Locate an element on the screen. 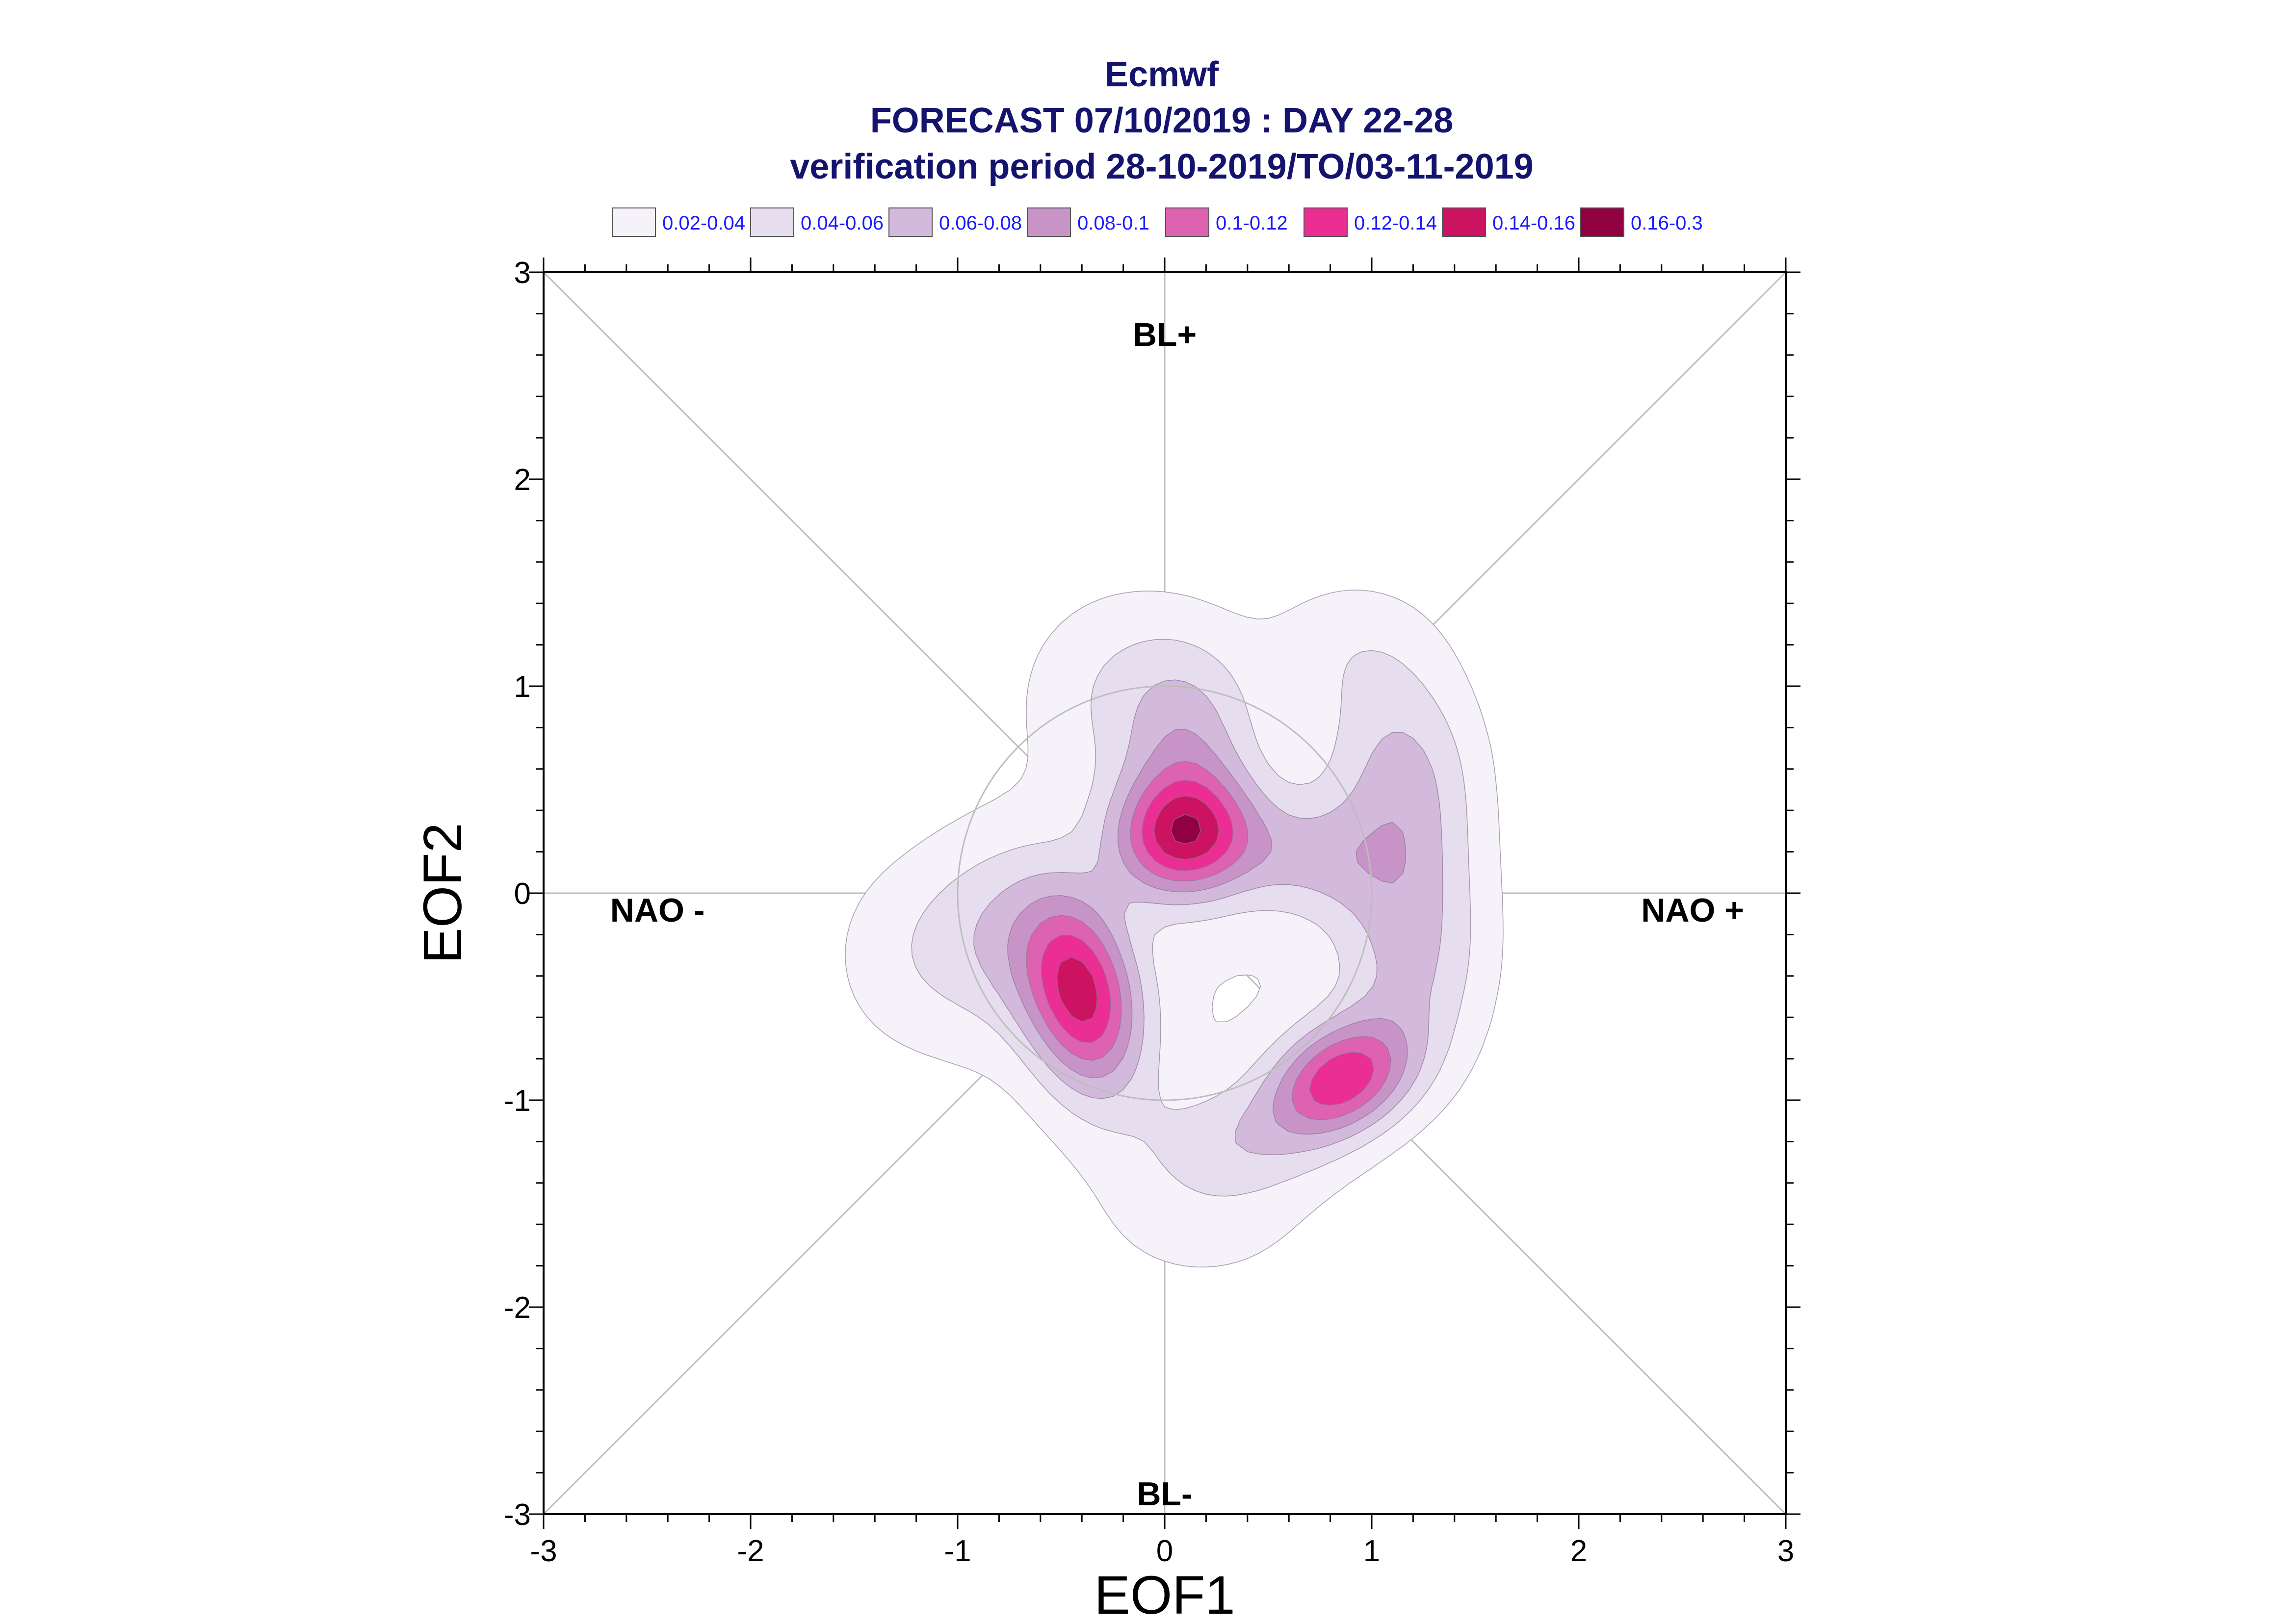 The height and width of the screenshot is (1624, 2295). regime-label: BL+ is located at coordinates (1165, 335).